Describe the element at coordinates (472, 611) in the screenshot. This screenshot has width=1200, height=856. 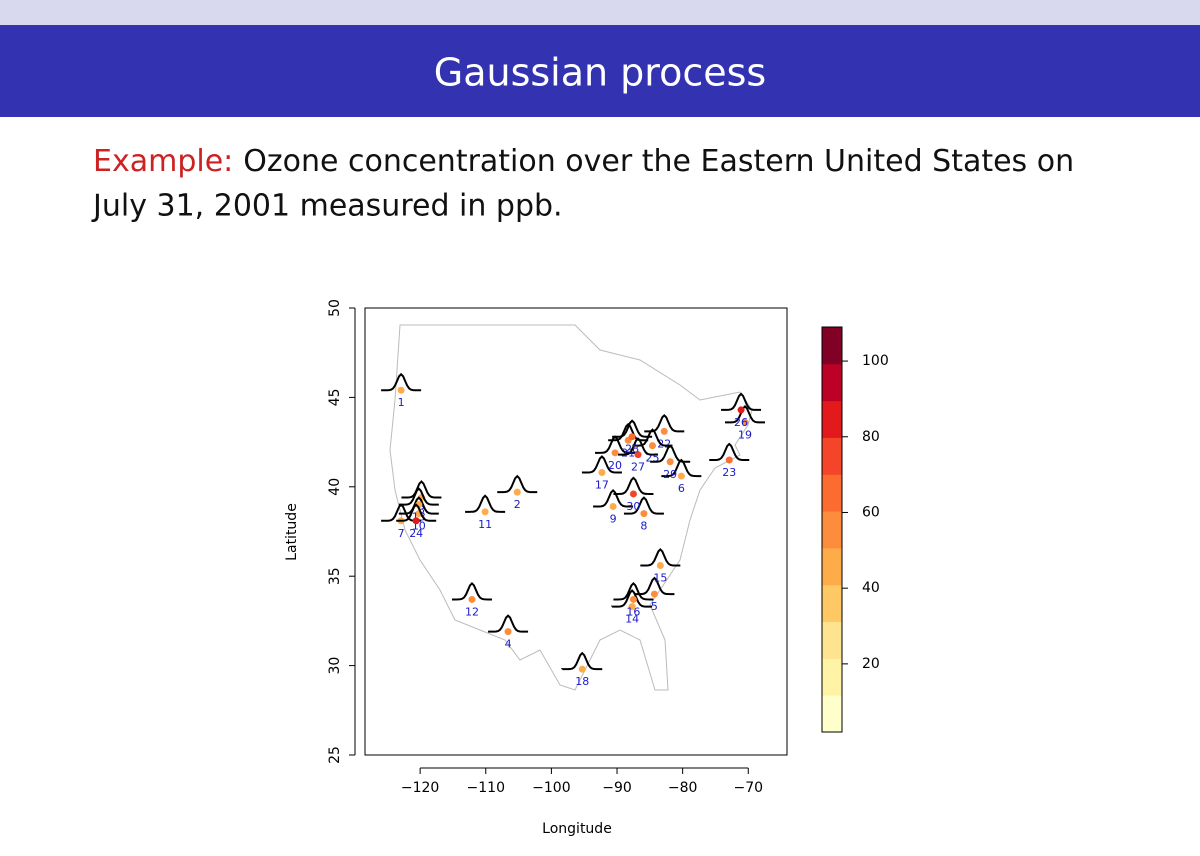
I see `station-label: 12` at that location.